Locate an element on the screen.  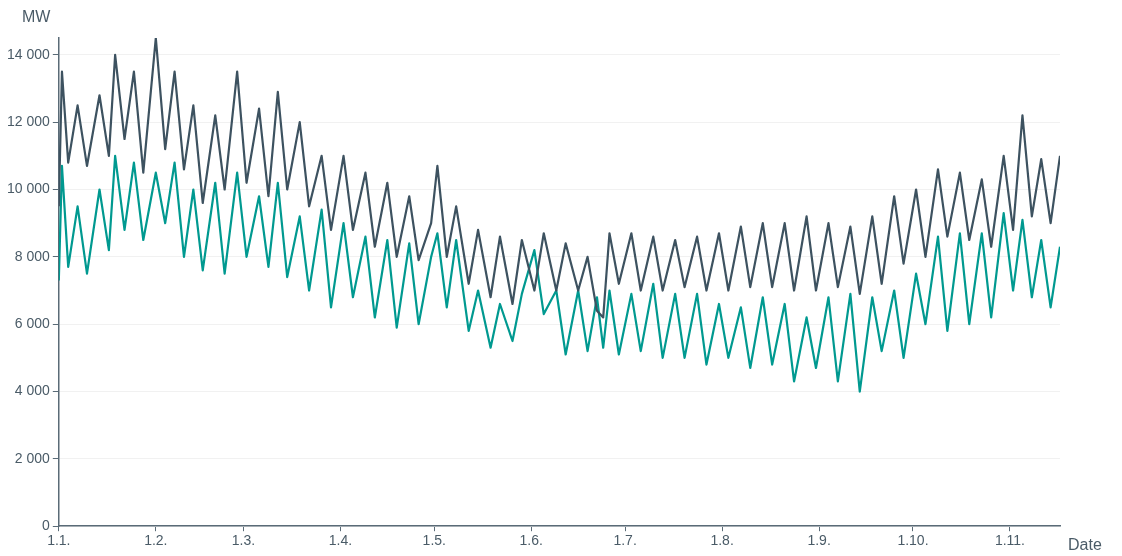
y-tick-label: 4 000 is located at coordinates (32, 390).